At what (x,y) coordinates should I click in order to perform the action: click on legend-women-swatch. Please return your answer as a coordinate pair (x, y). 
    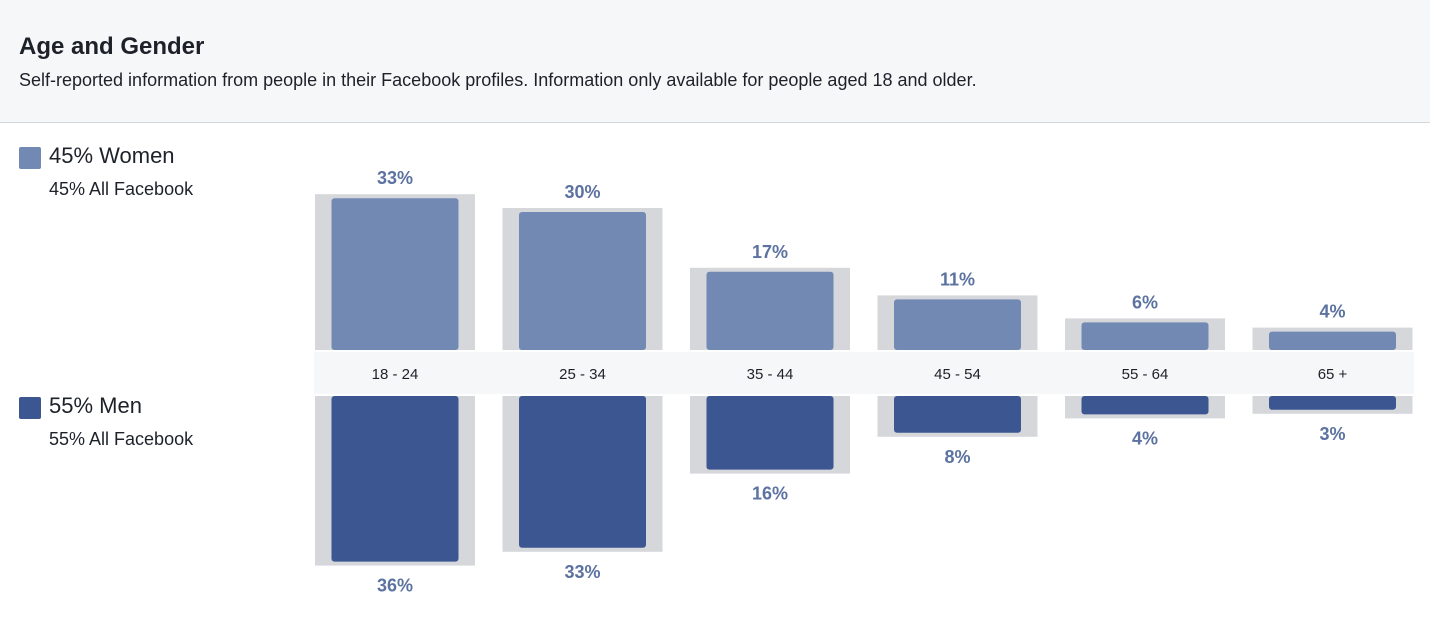
    Looking at the image, I should click on (30, 158).